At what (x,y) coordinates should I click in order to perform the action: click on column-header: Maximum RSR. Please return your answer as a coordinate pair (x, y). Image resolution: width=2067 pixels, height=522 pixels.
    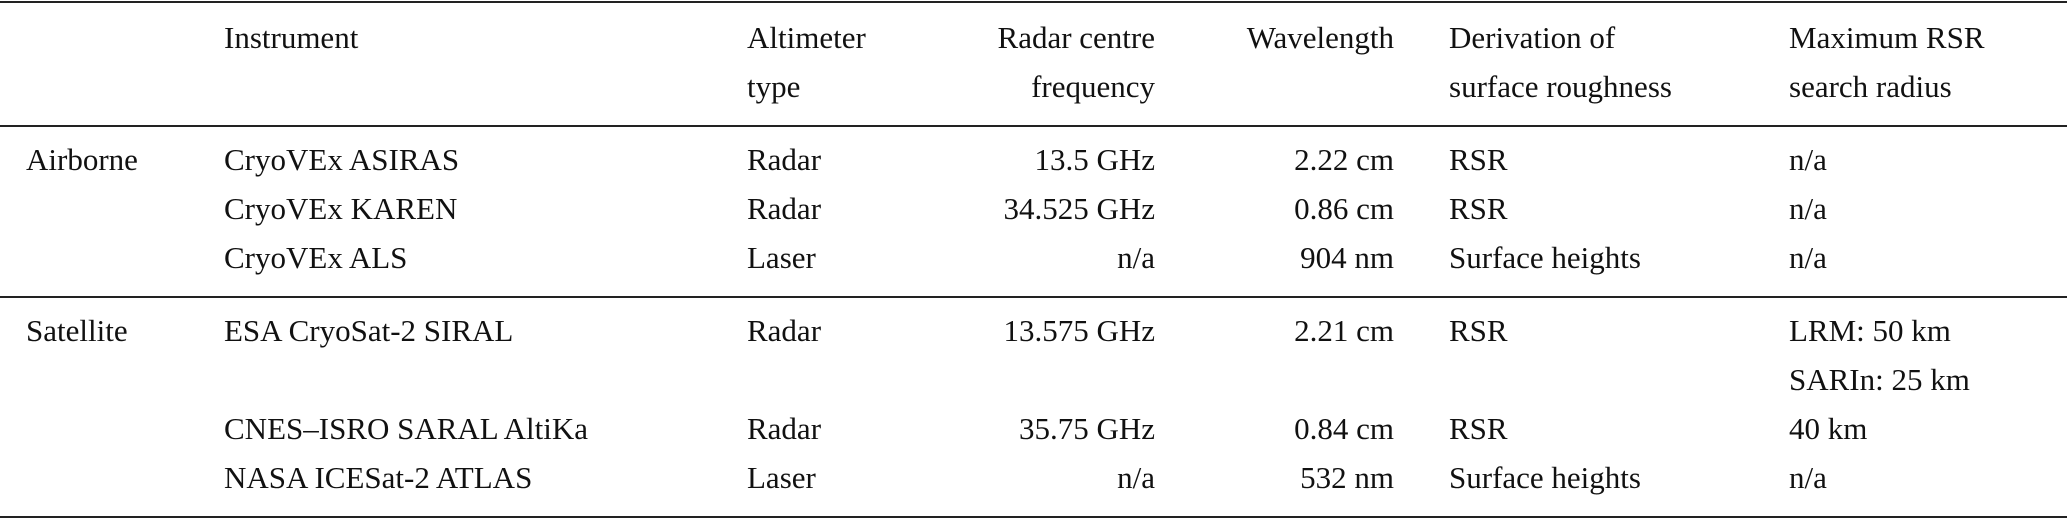
    Looking at the image, I should click on (1887, 37).